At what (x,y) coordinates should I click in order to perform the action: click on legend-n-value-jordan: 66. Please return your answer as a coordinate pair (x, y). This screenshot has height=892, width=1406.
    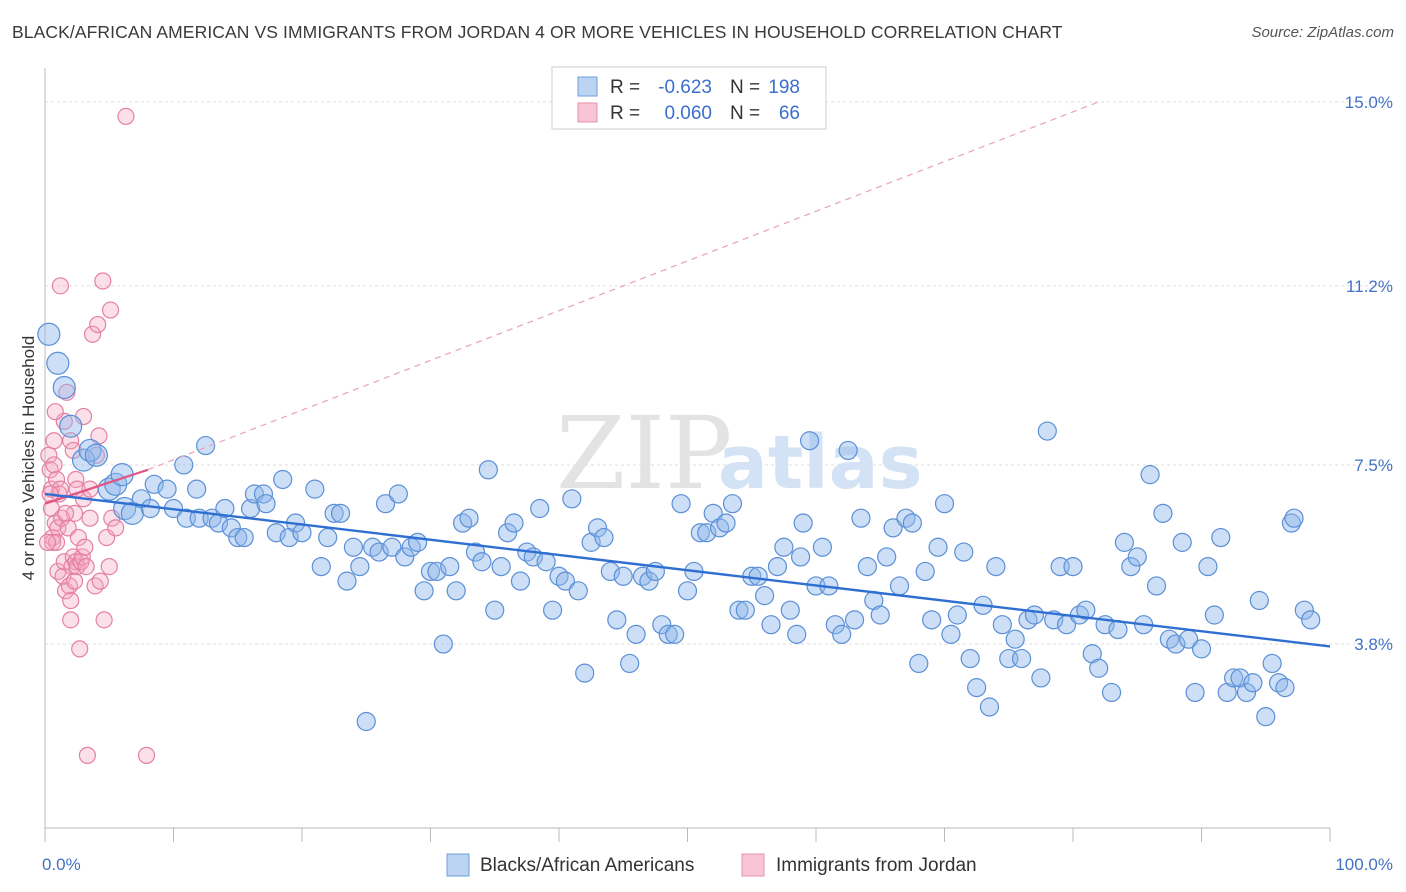
    Looking at the image, I should click on (789, 113).